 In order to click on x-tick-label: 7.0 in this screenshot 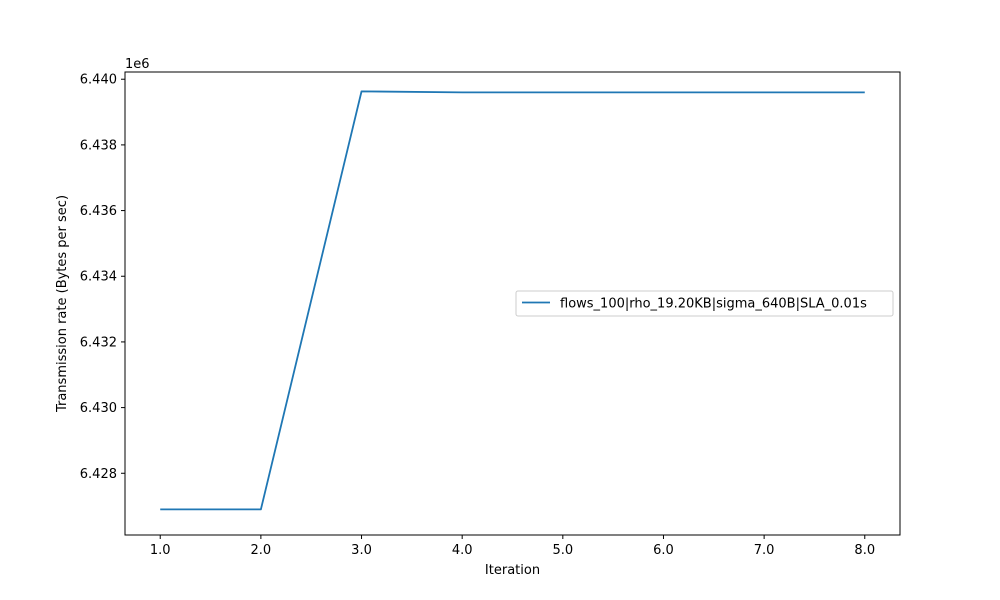, I will do `click(764, 550)`.